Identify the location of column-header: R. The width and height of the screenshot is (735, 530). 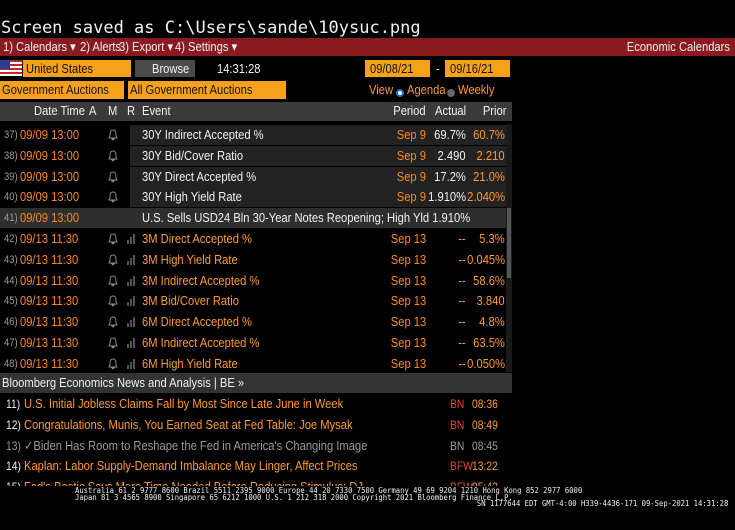
(131, 110).